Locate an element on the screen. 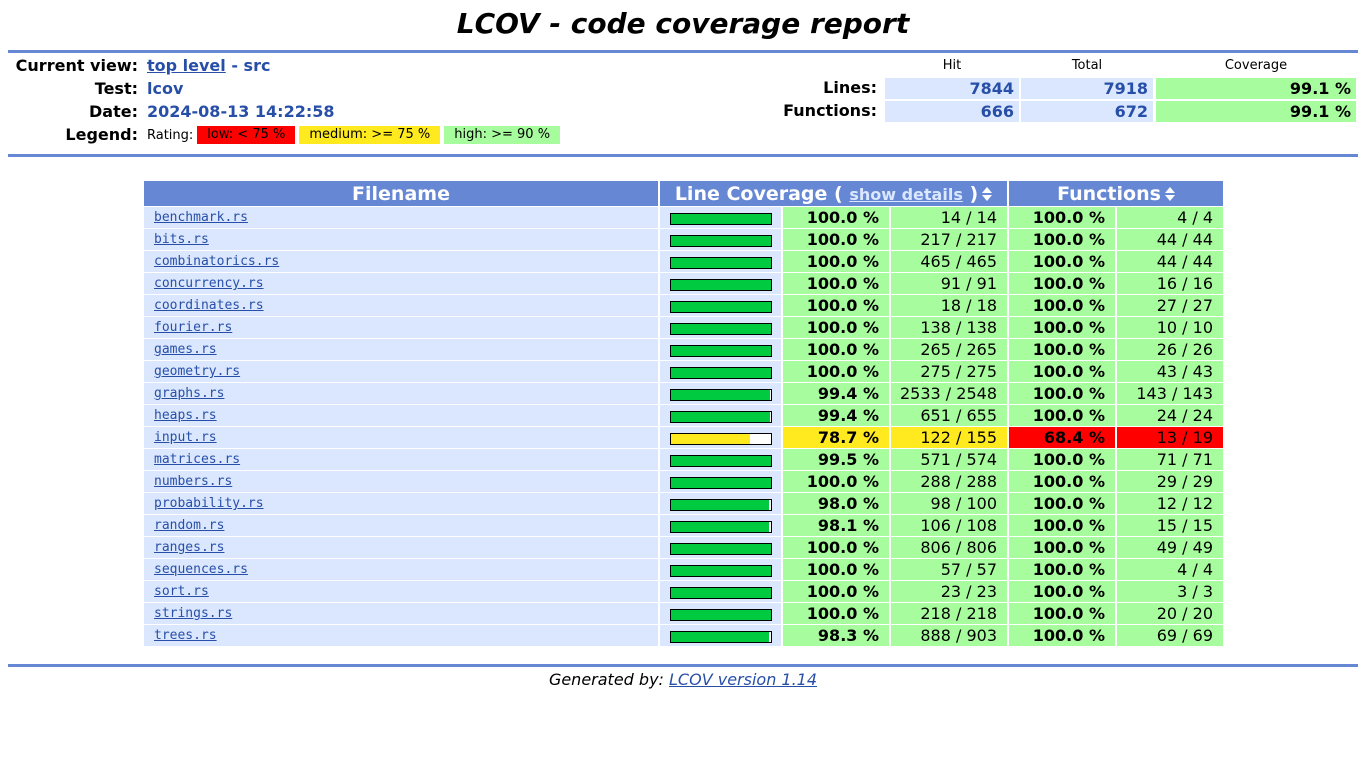 This screenshot has width=1366, height=768. table-row: sequences.rs 100.0 % 57 / 57 100.0 % 4 / 4 is located at coordinates (683, 569).